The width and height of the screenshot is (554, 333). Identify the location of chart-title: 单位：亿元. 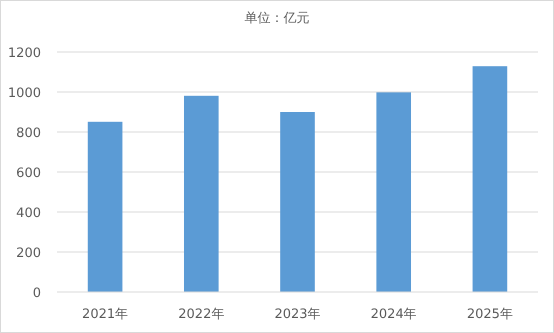
(277, 18).